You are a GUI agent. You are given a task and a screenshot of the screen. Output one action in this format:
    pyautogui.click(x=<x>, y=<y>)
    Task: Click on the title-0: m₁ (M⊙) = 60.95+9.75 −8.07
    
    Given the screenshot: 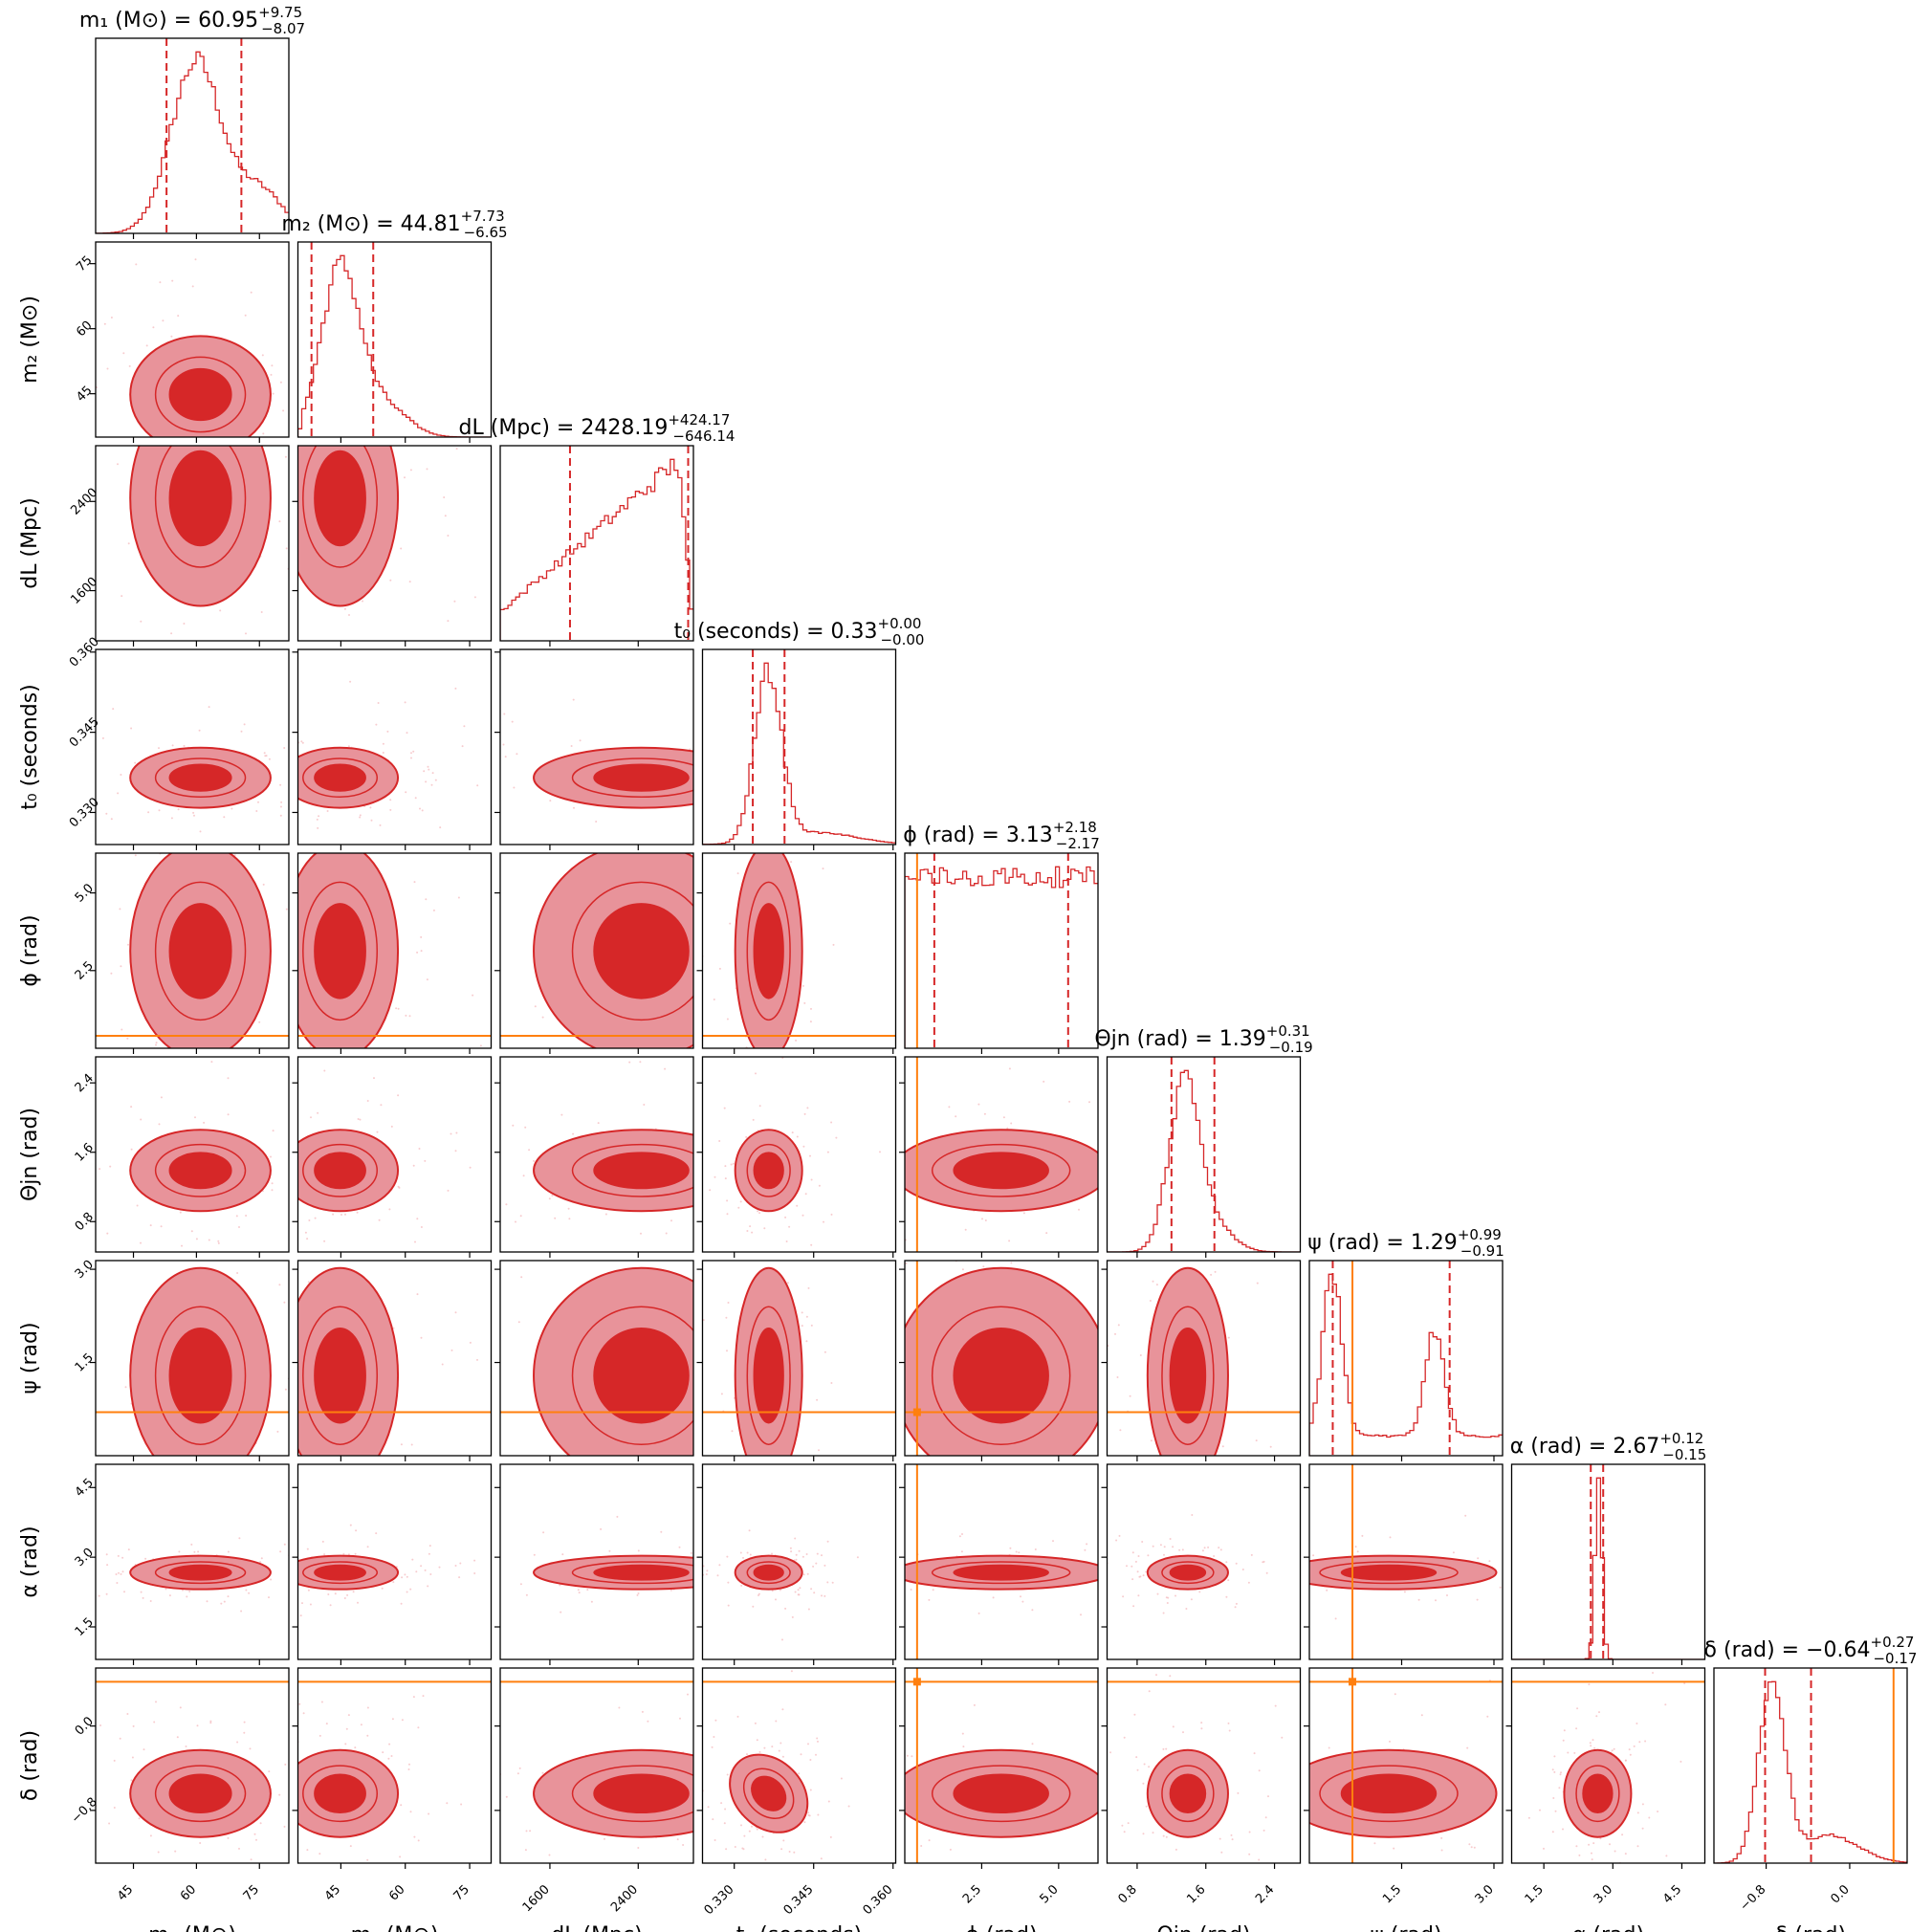 What is the action you would take?
    pyautogui.click(x=192, y=20)
    